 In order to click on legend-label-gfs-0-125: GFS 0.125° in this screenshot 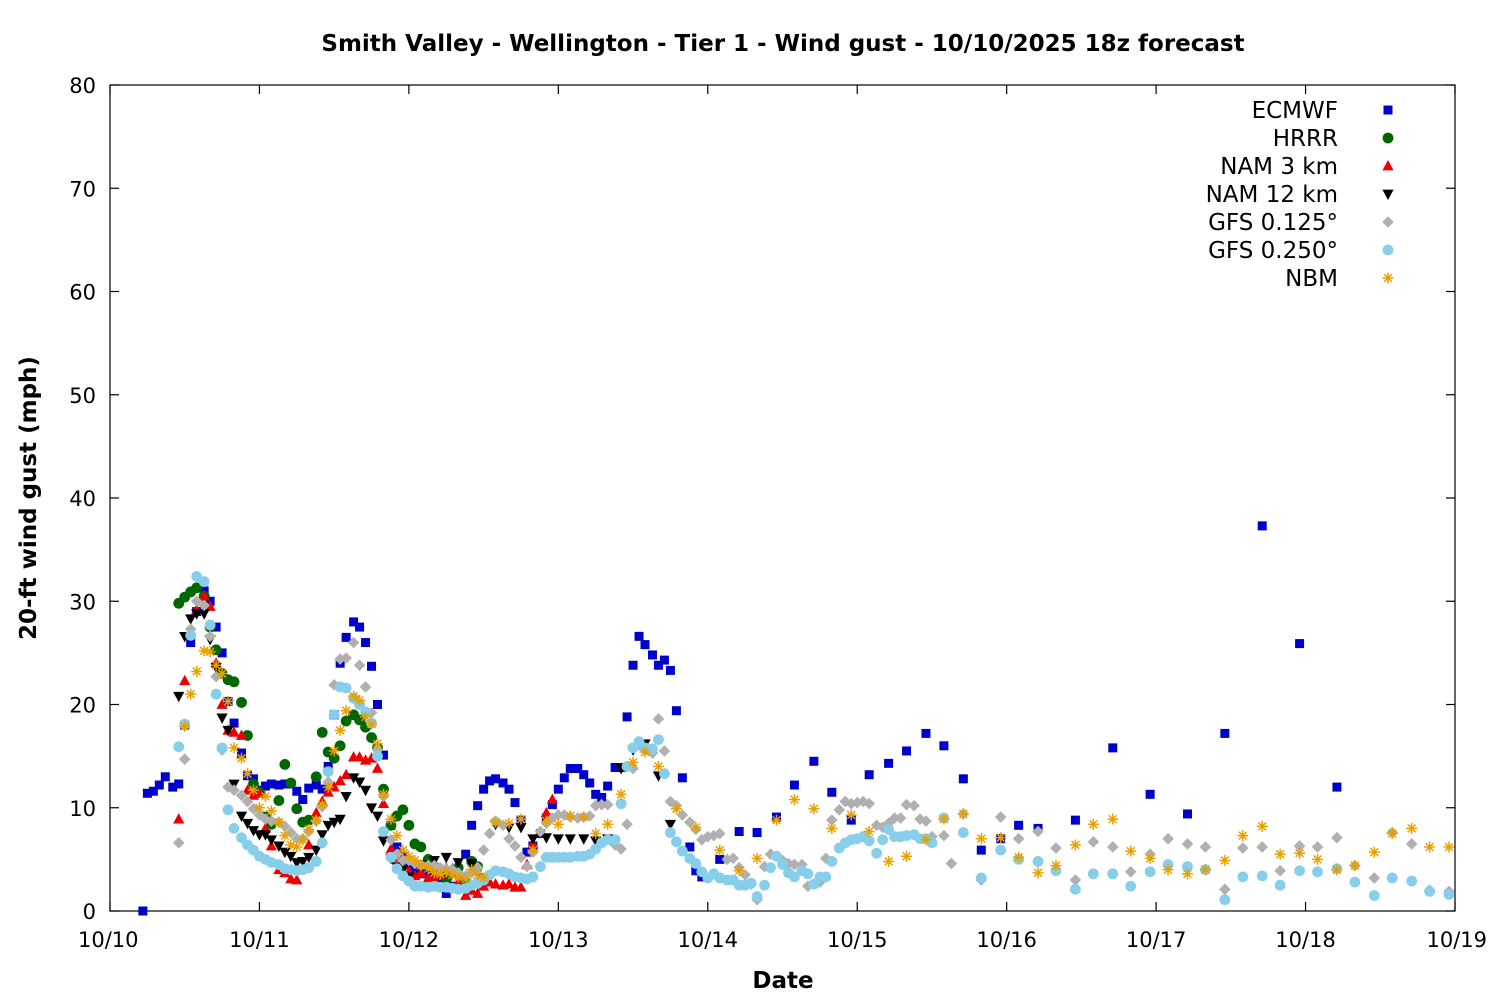, I will do `click(1273, 223)`.